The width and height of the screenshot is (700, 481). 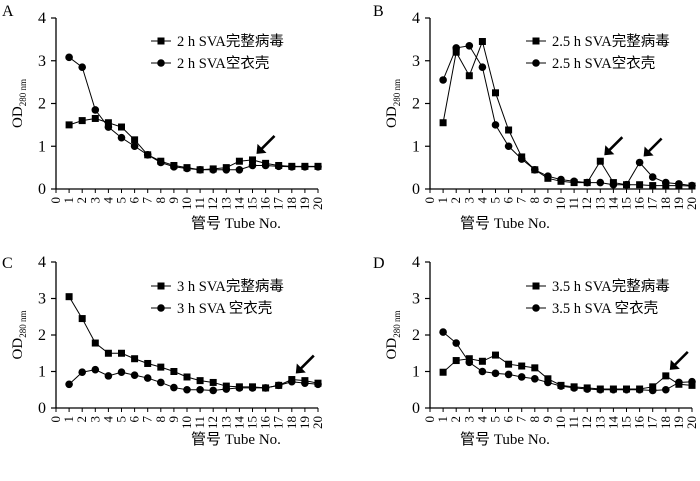 What do you see at coordinates (612, 423) in the screenshot?
I see `x-tick-label: 14` at bounding box center [612, 423].